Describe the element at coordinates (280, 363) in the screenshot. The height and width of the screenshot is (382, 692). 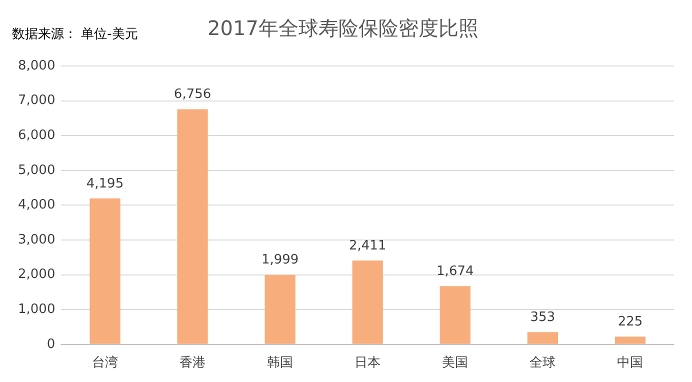
I see `x-tick-label: 韩国` at that location.